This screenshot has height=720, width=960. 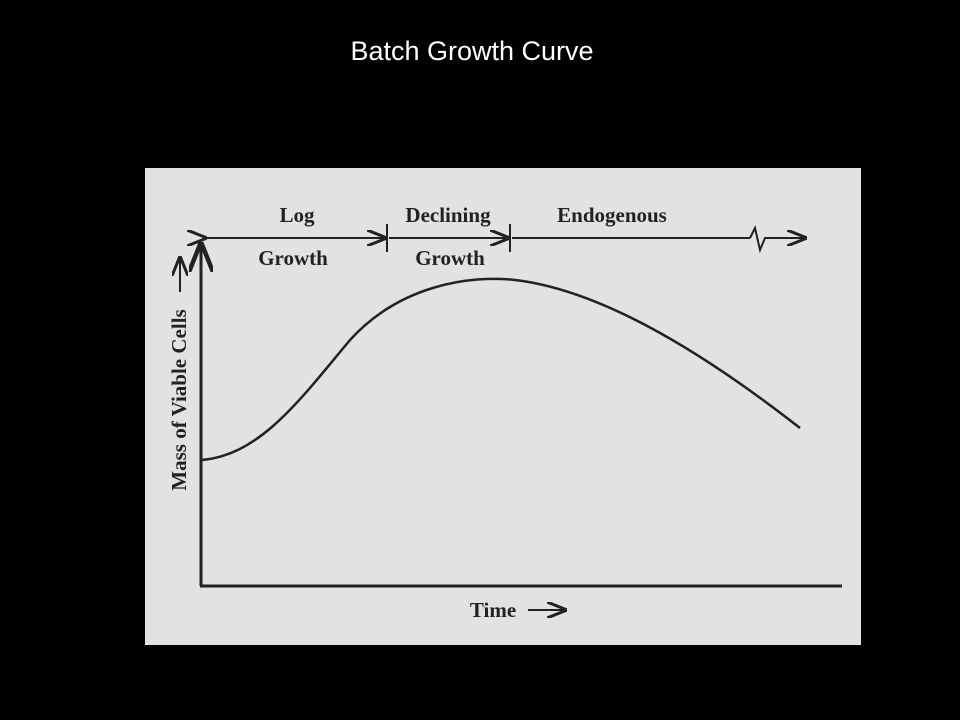 What do you see at coordinates (493, 610) in the screenshot?
I see `x-axis-label: Time` at bounding box center [493, 610].